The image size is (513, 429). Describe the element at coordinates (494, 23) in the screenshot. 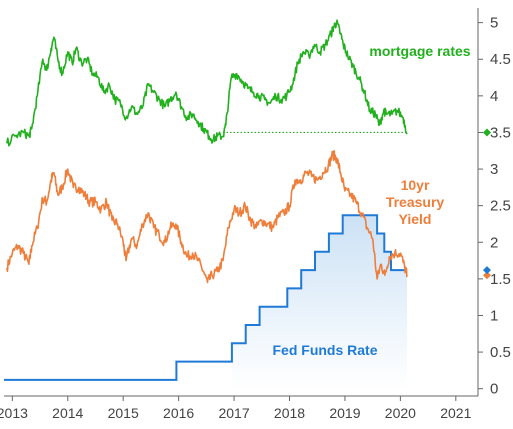

I see `y-tick-label: 5` at that location.